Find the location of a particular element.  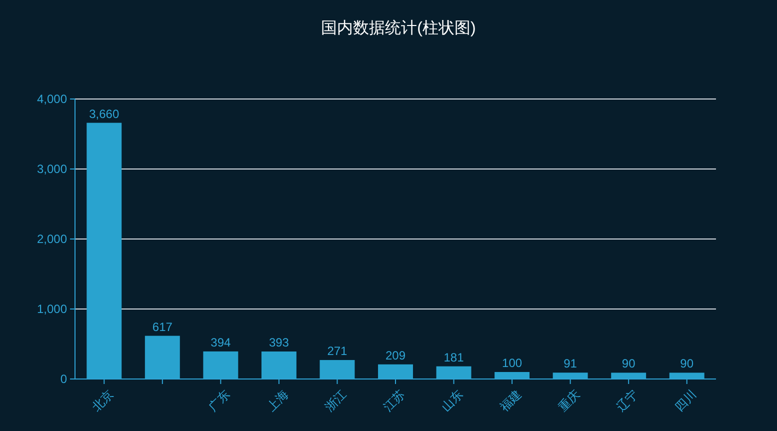

y-tick-label: 0 is located at coordinates (64, 379).